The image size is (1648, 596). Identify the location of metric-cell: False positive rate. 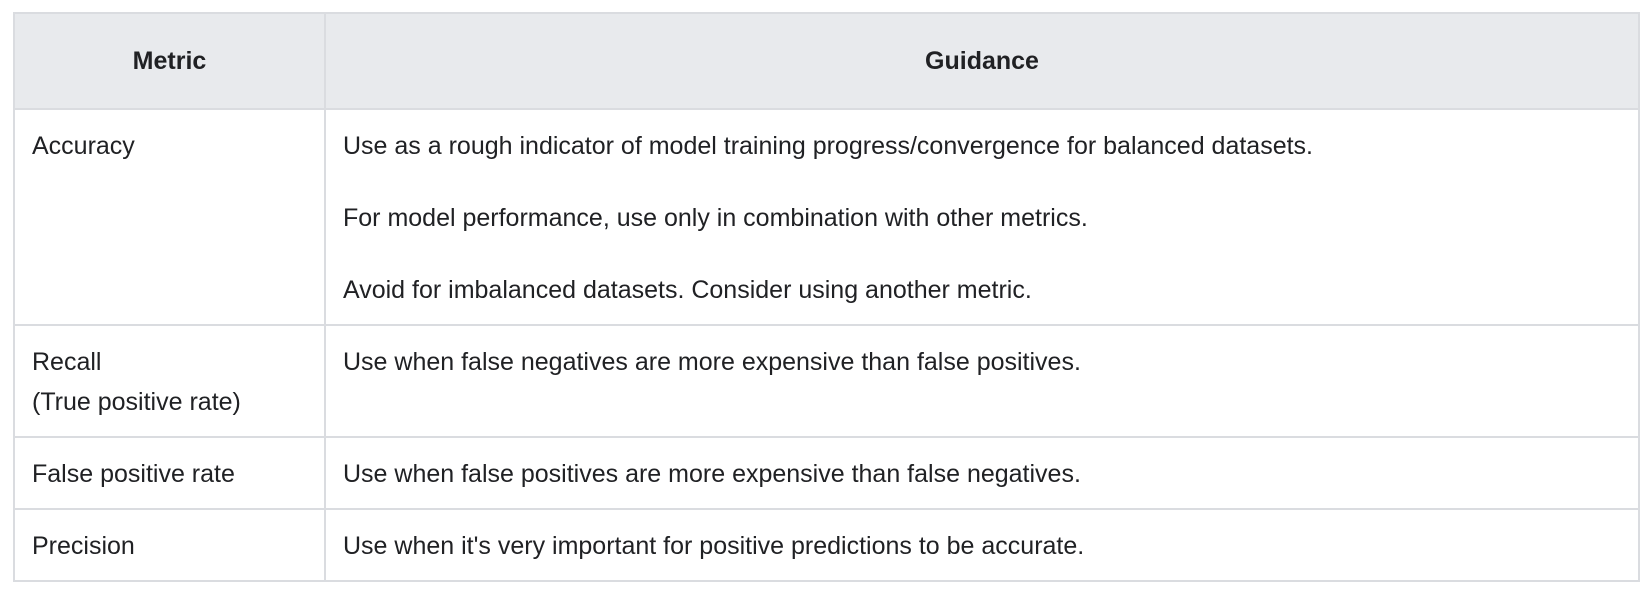
(169, 473).